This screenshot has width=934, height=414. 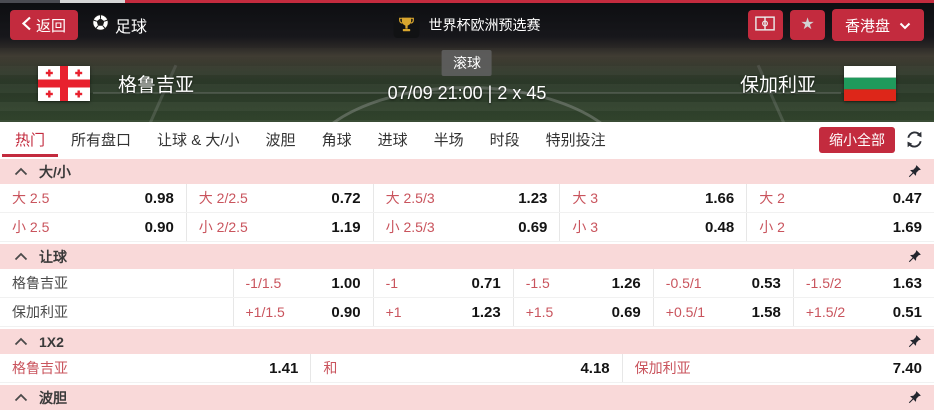 What do you see at coordinates (131, 27) in the screenshot?
I see `sport-label: 足球` at bounding box center [131, 27].